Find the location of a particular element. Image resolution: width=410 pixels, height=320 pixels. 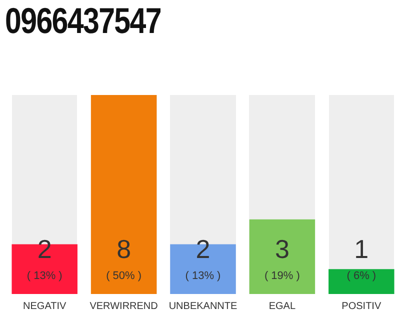

x-tick-label: UNBEKANNTE is located at coordinates (203, 306).